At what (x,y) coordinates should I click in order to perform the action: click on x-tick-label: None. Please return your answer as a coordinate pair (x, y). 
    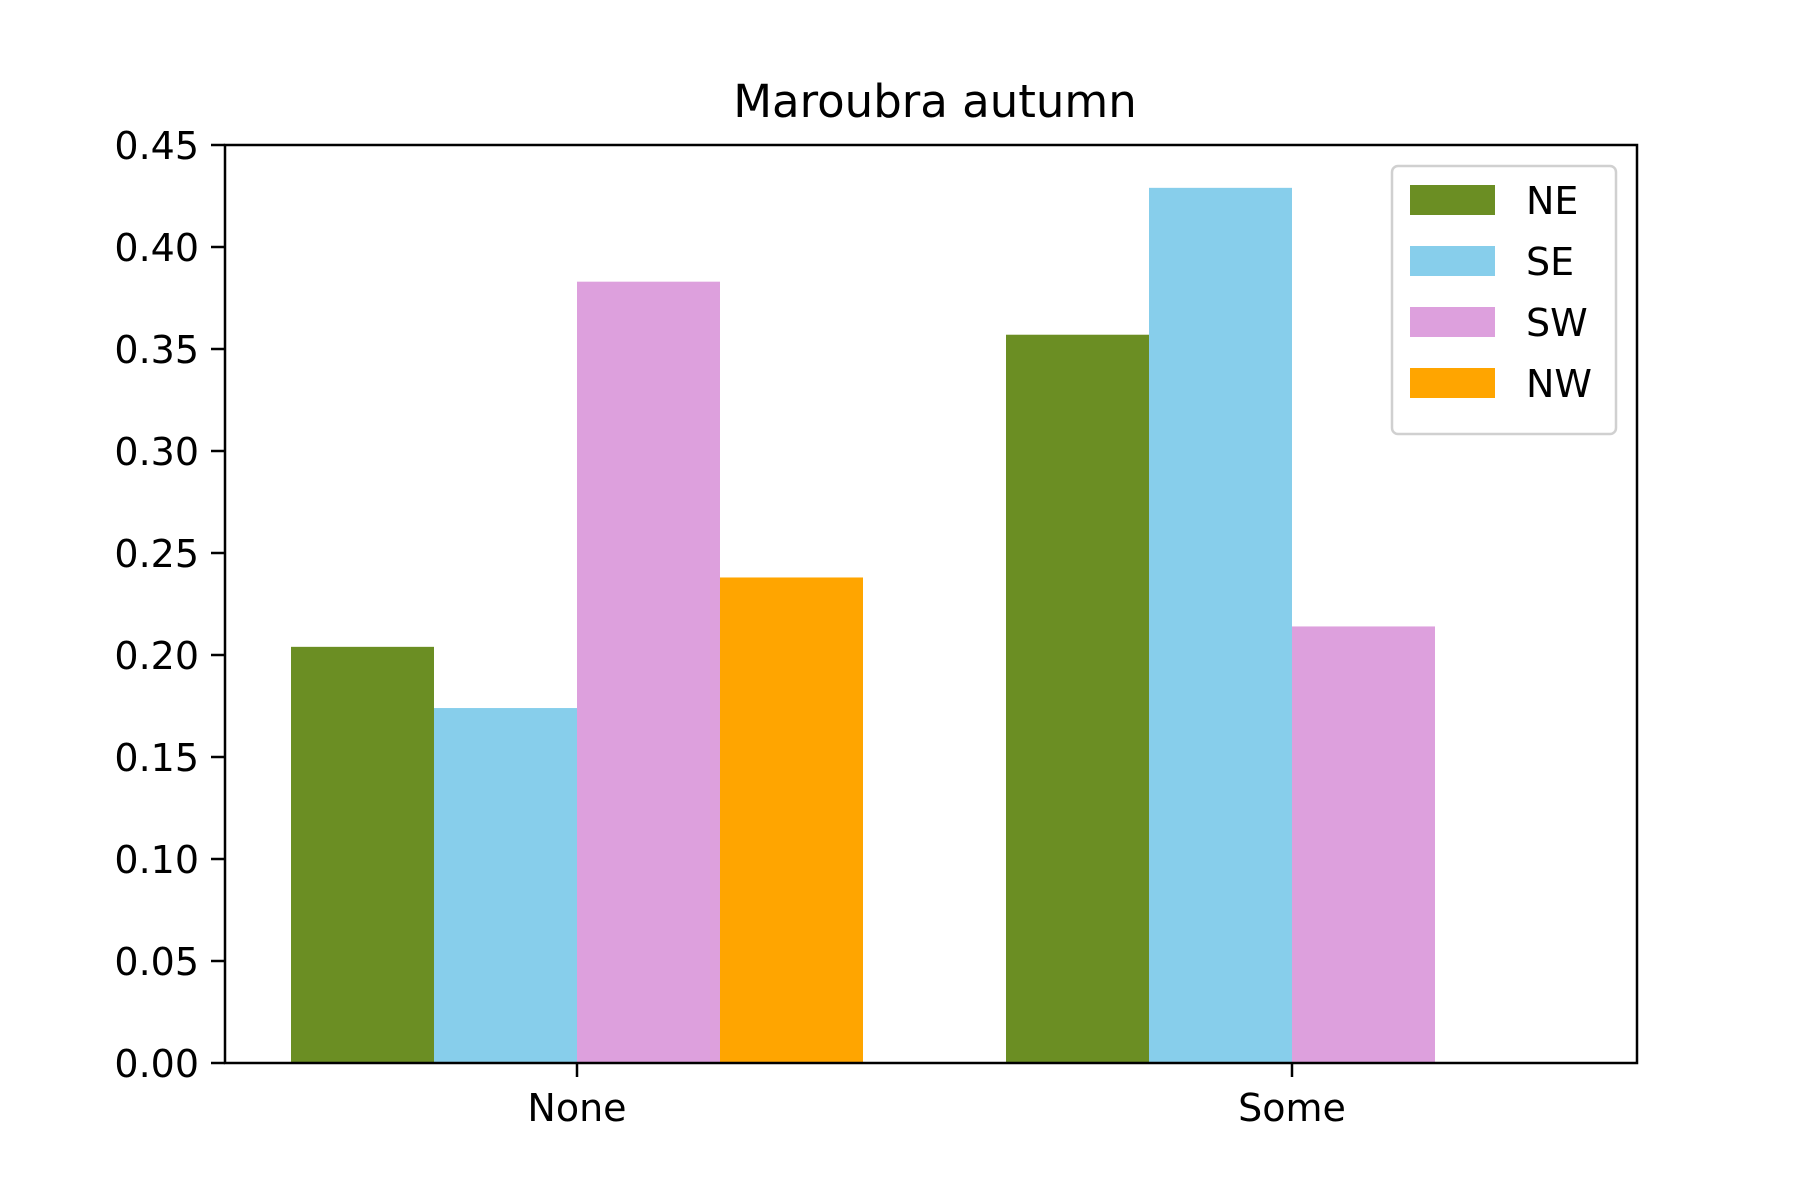
    Looking at the image, I should click on (576, 1108).